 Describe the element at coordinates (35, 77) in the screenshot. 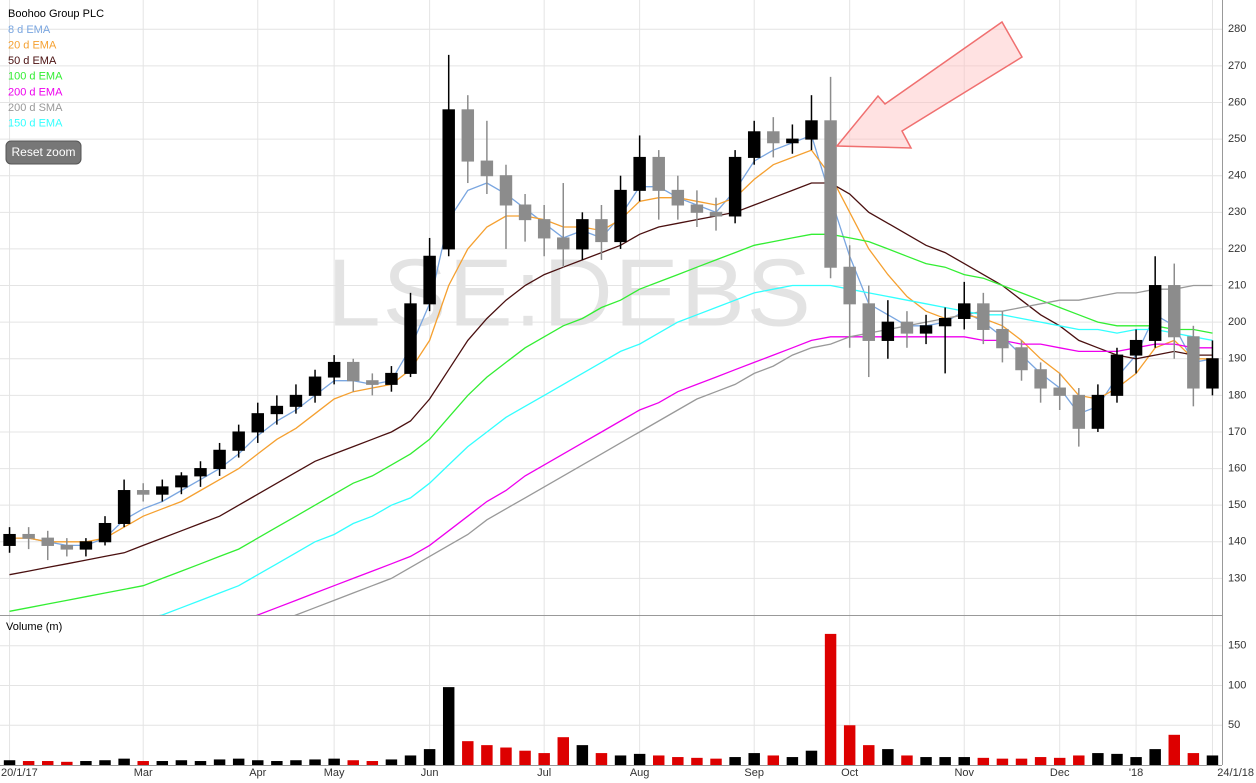

I see `legend-entry: 100 d EMA` at that location.